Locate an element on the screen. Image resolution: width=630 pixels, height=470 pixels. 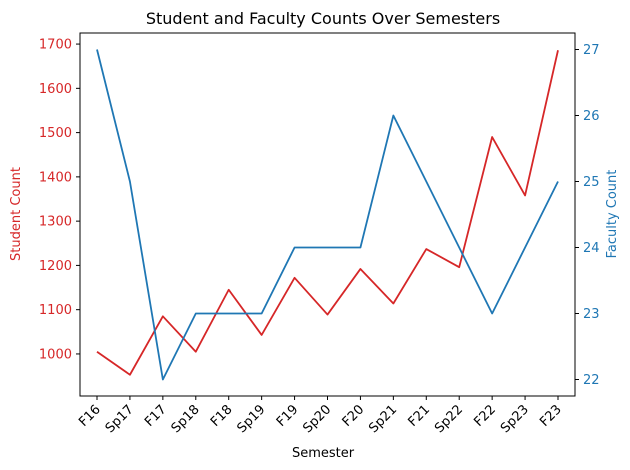
x-tick-label: Sp20 is located at coordinates (317, 419).